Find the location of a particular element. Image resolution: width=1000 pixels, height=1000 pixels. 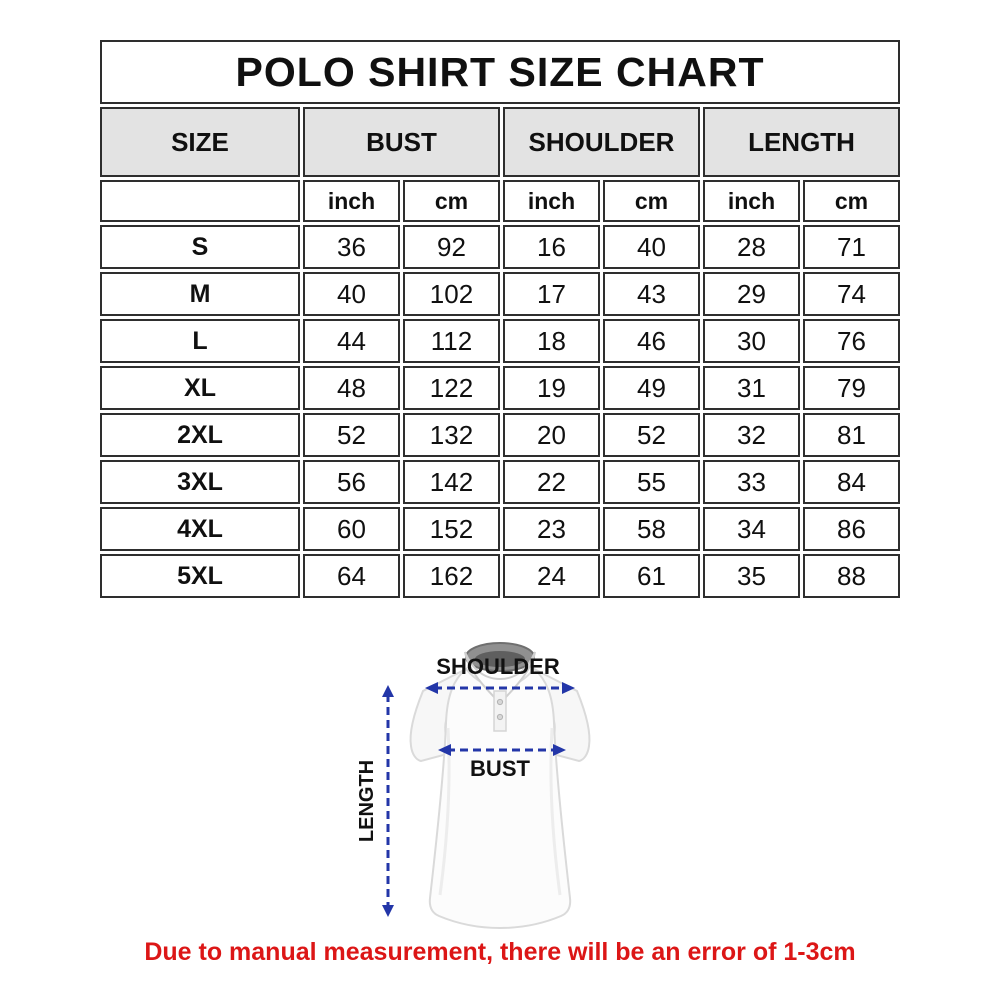

unit-cell-shoulder-inch: inch is located at coordinates (551, 201).